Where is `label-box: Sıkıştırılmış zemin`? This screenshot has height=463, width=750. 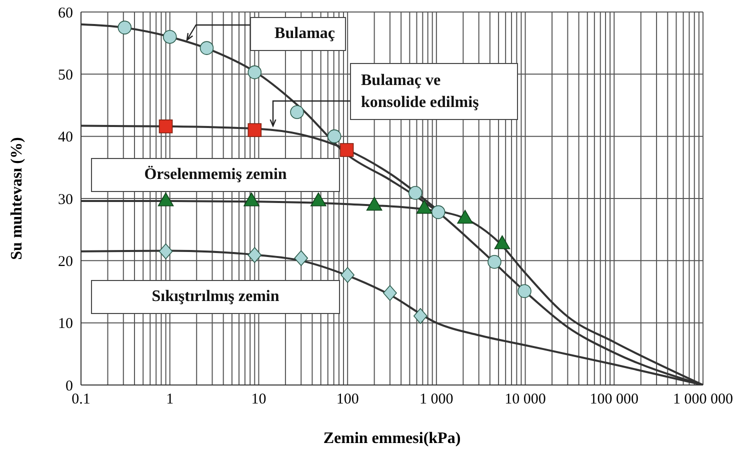 label-box: Sıkıştırılmış zemin is located at coordinates (215, 297).